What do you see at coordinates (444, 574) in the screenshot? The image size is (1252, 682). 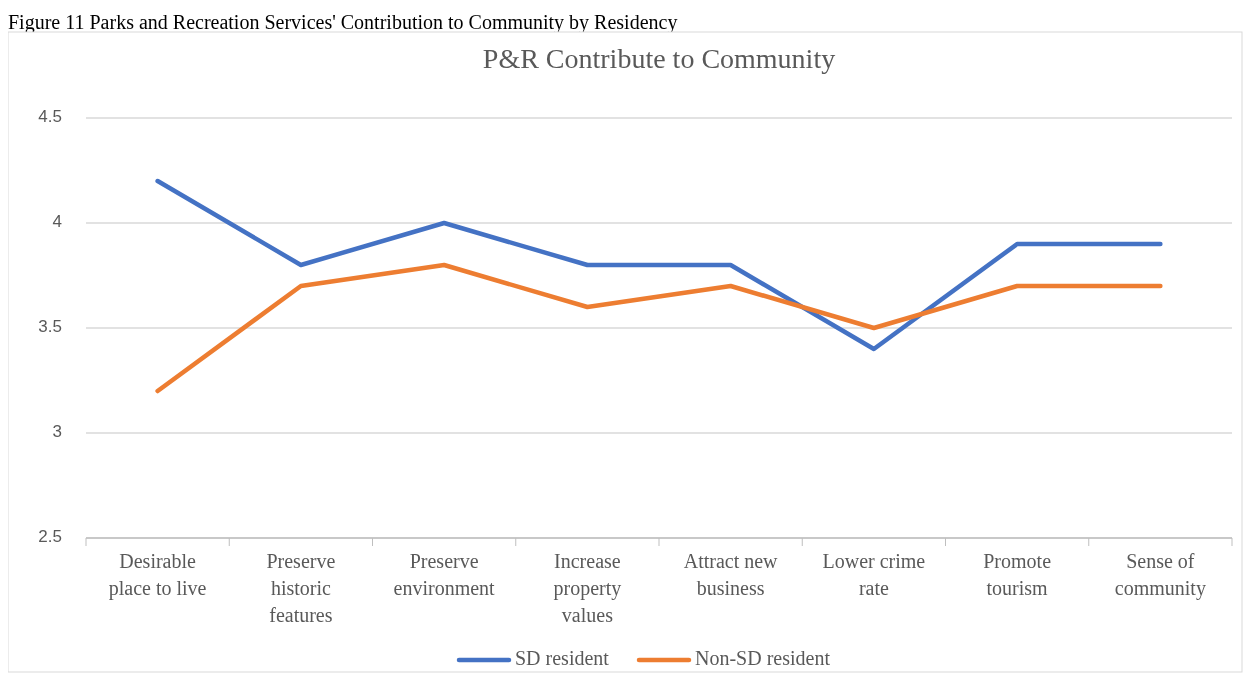 I see `x-tick-label: Preserve environment` at bounding box center [444, 574].